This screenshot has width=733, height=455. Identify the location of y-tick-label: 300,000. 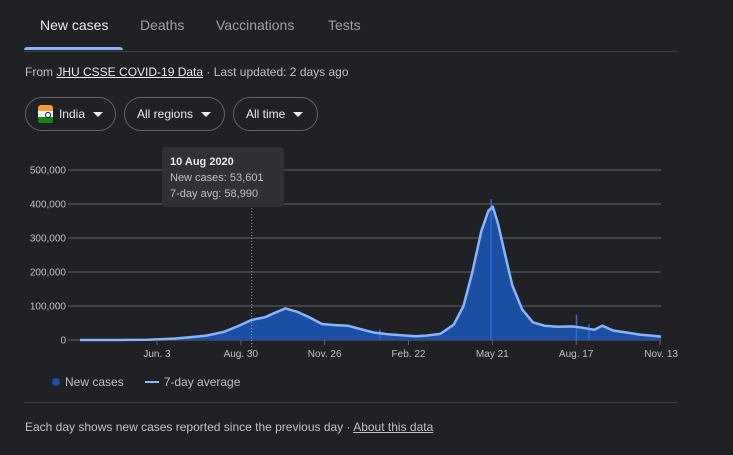
(48, 239).